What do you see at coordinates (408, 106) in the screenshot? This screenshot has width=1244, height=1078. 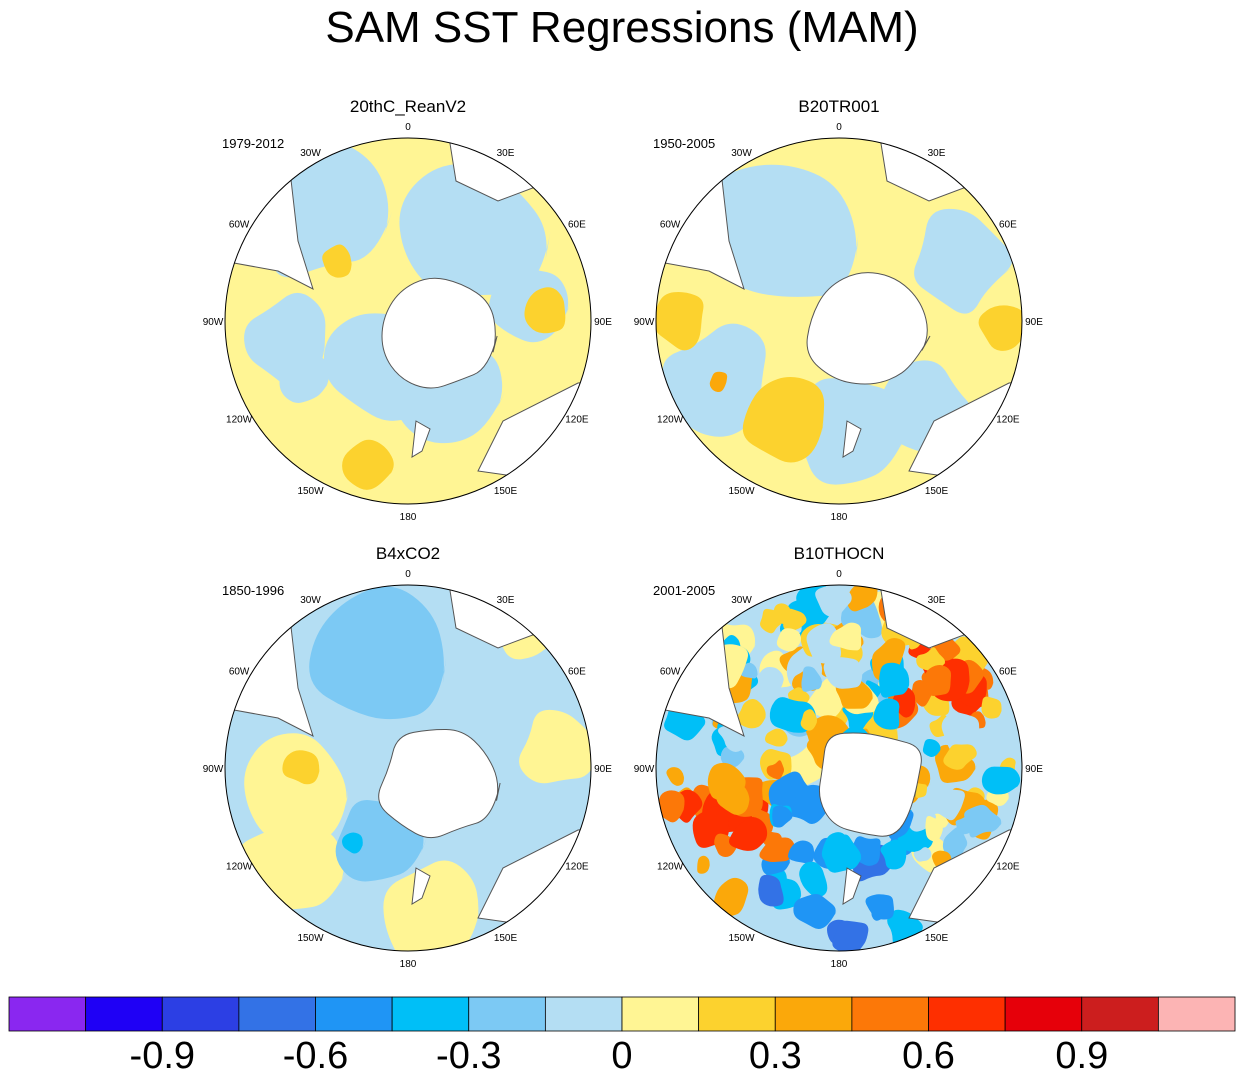 I see `panel-title: 20thC_ReanV2` at bounding box center [408, 106].